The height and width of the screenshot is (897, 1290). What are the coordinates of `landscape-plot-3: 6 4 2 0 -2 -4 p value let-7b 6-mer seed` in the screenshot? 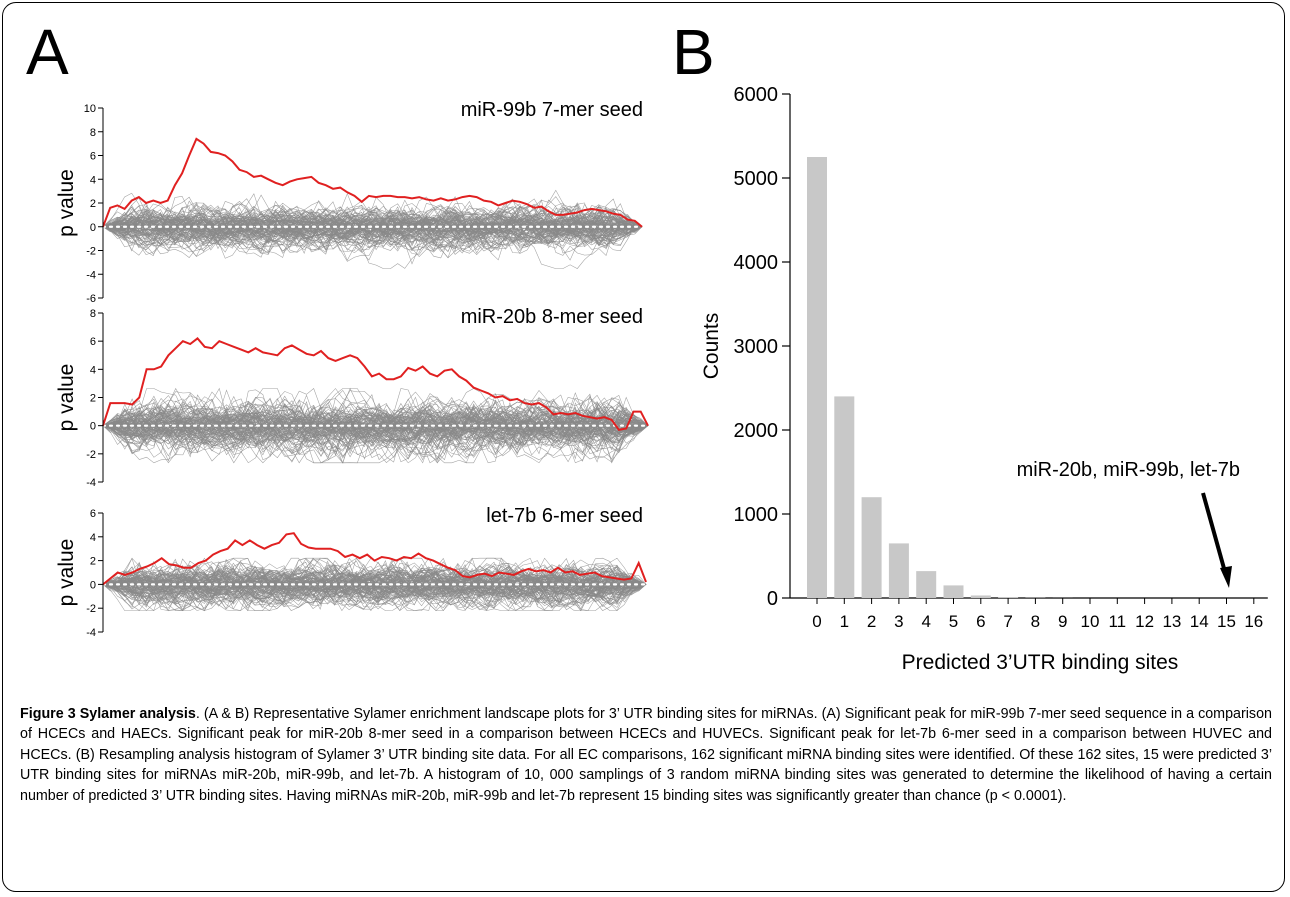 It's located at (351, 572).